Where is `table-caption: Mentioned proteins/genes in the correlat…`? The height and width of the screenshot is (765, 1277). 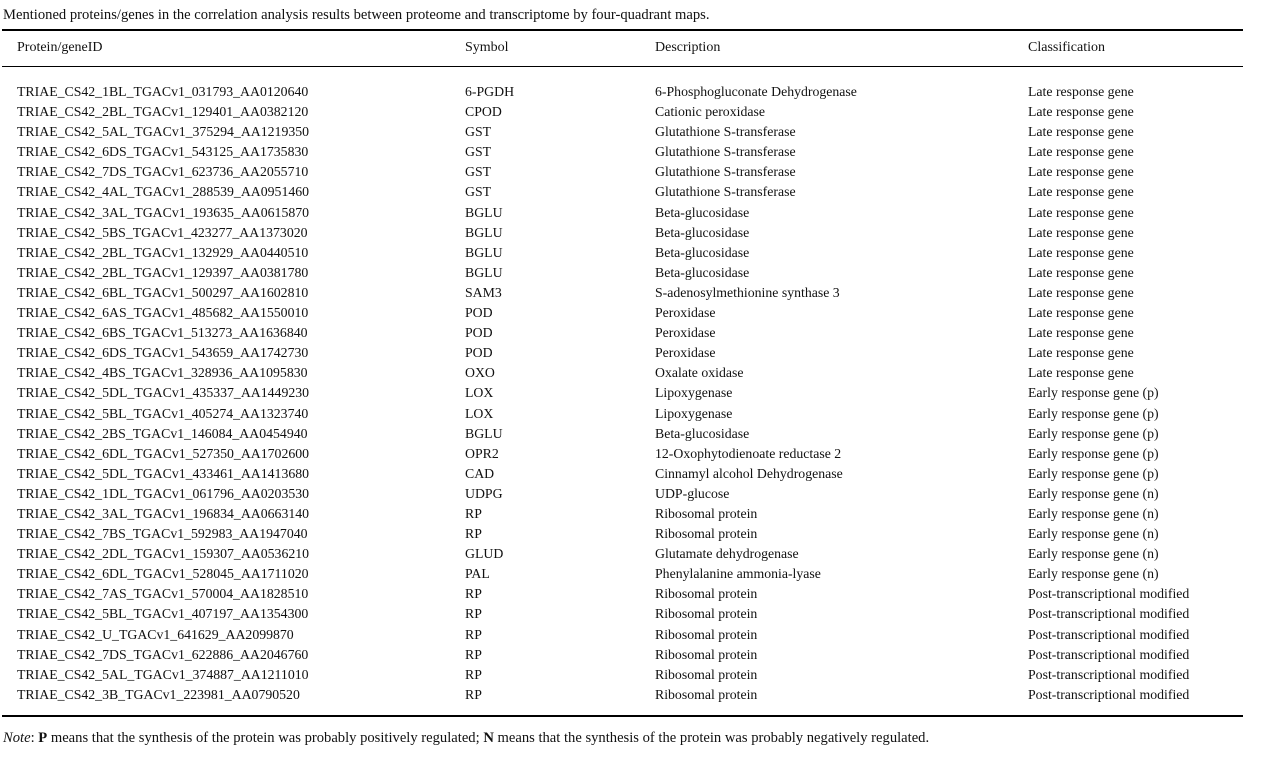
table-caption: Mentioned proteins/genes in the correlat… is located at coordinates (356, 15).